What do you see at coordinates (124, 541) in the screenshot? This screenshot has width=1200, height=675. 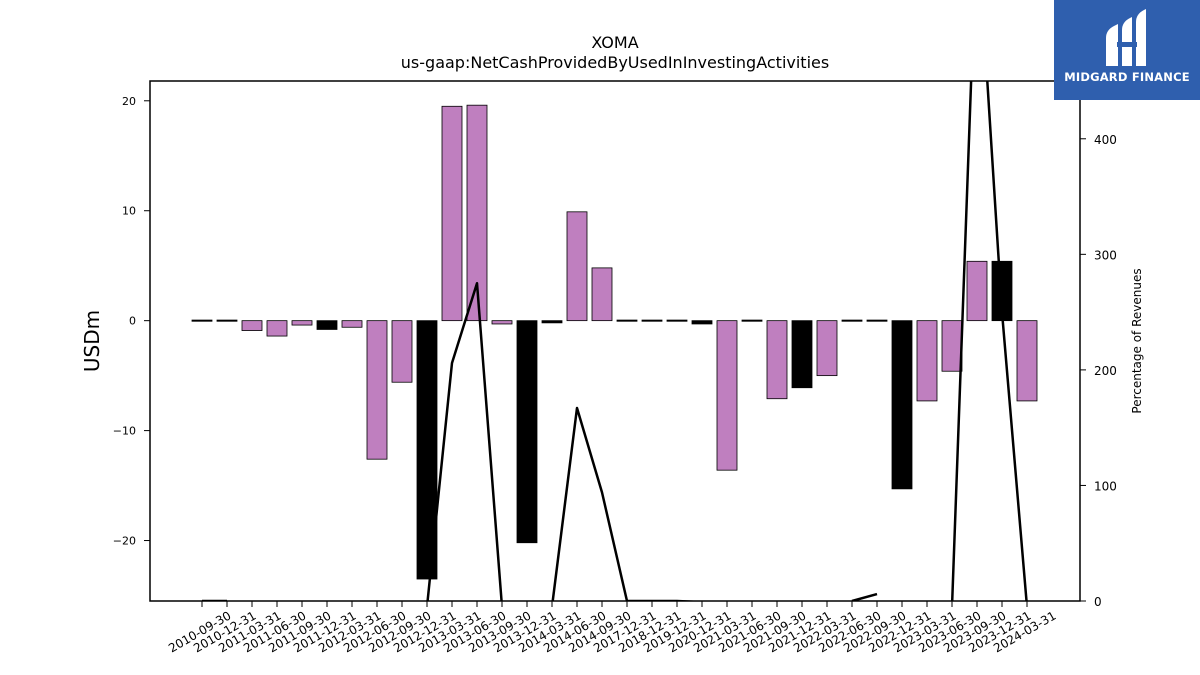 I see `y-tick-label: −20` at bounding box center [124, 541].